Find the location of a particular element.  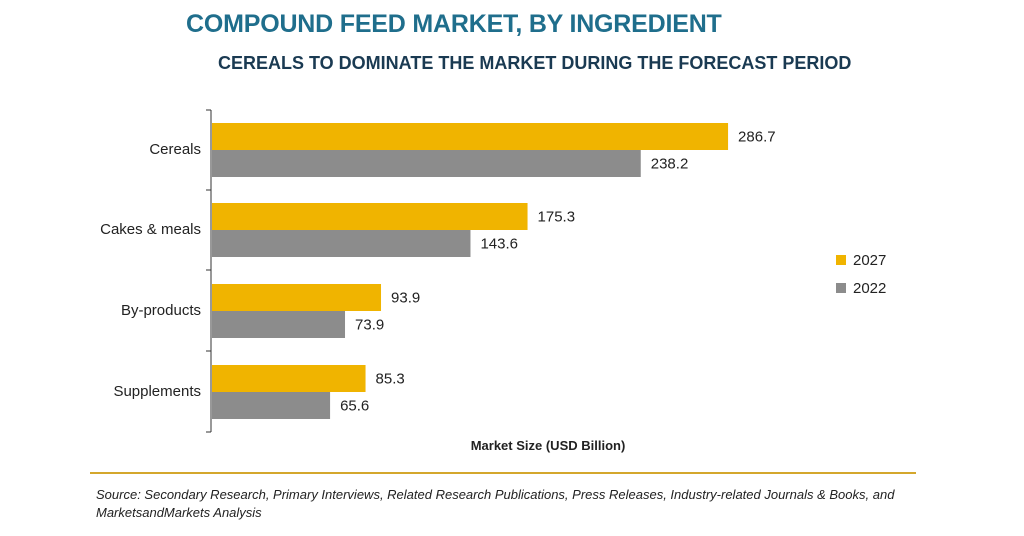

bar-cakes-meals-2022 is located at coordinates (341, 243).